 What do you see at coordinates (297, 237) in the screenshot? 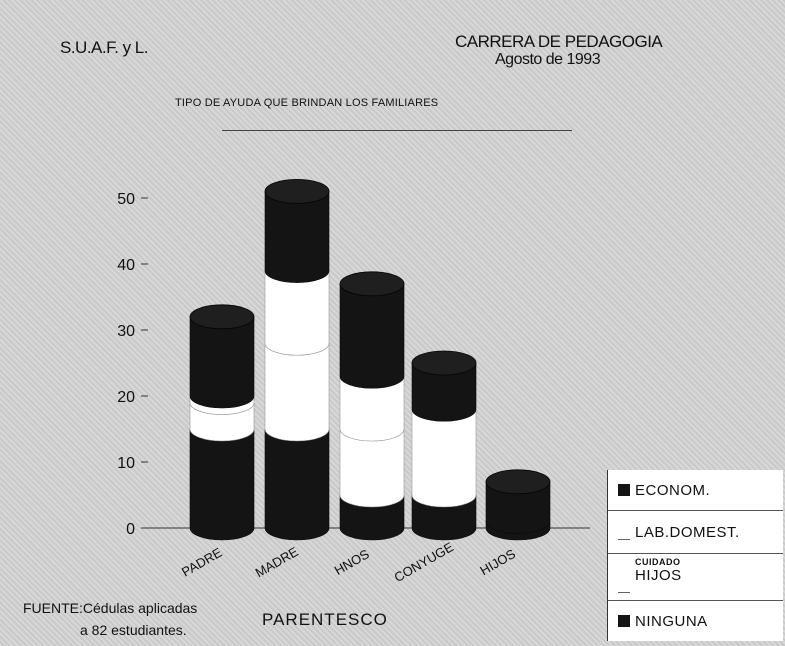
I see `bar-madre-ninguna` at bounding box center [297, 237].